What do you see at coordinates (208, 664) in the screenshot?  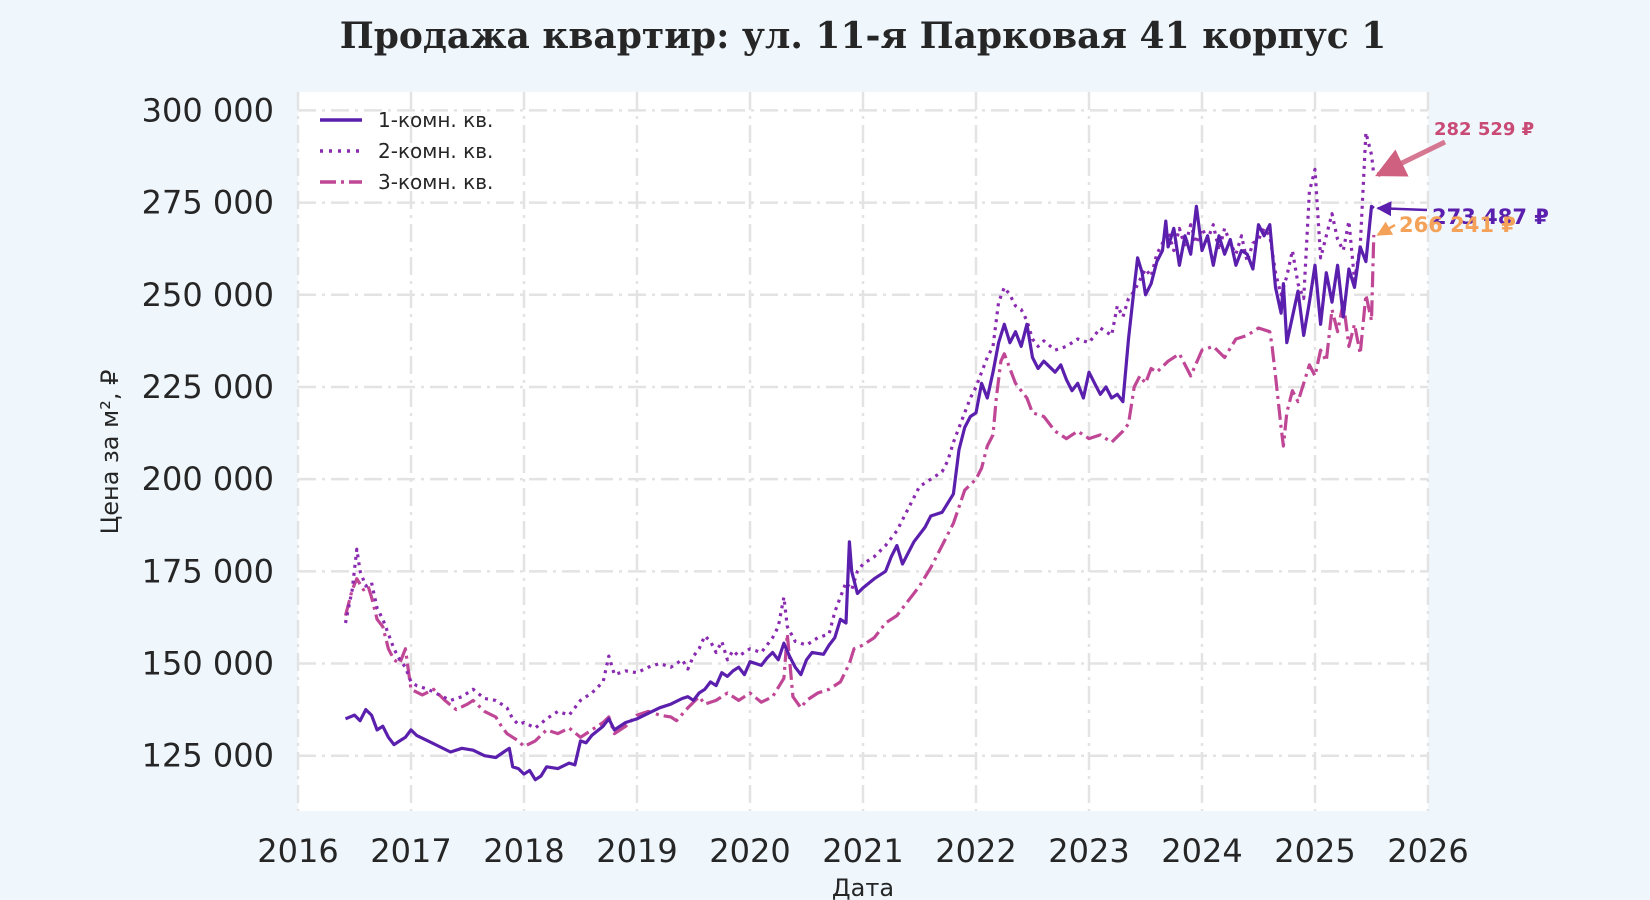 I see `y-tick-label: 150 000` at bounding box center [208, 664].